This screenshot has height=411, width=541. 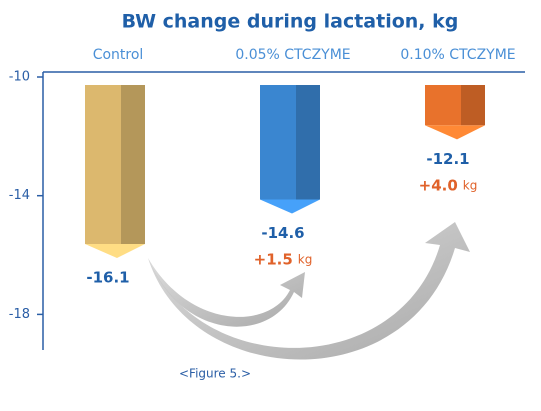 I want to click on chart-title: BW change during lactation, kg, so click(x=290, y=22).